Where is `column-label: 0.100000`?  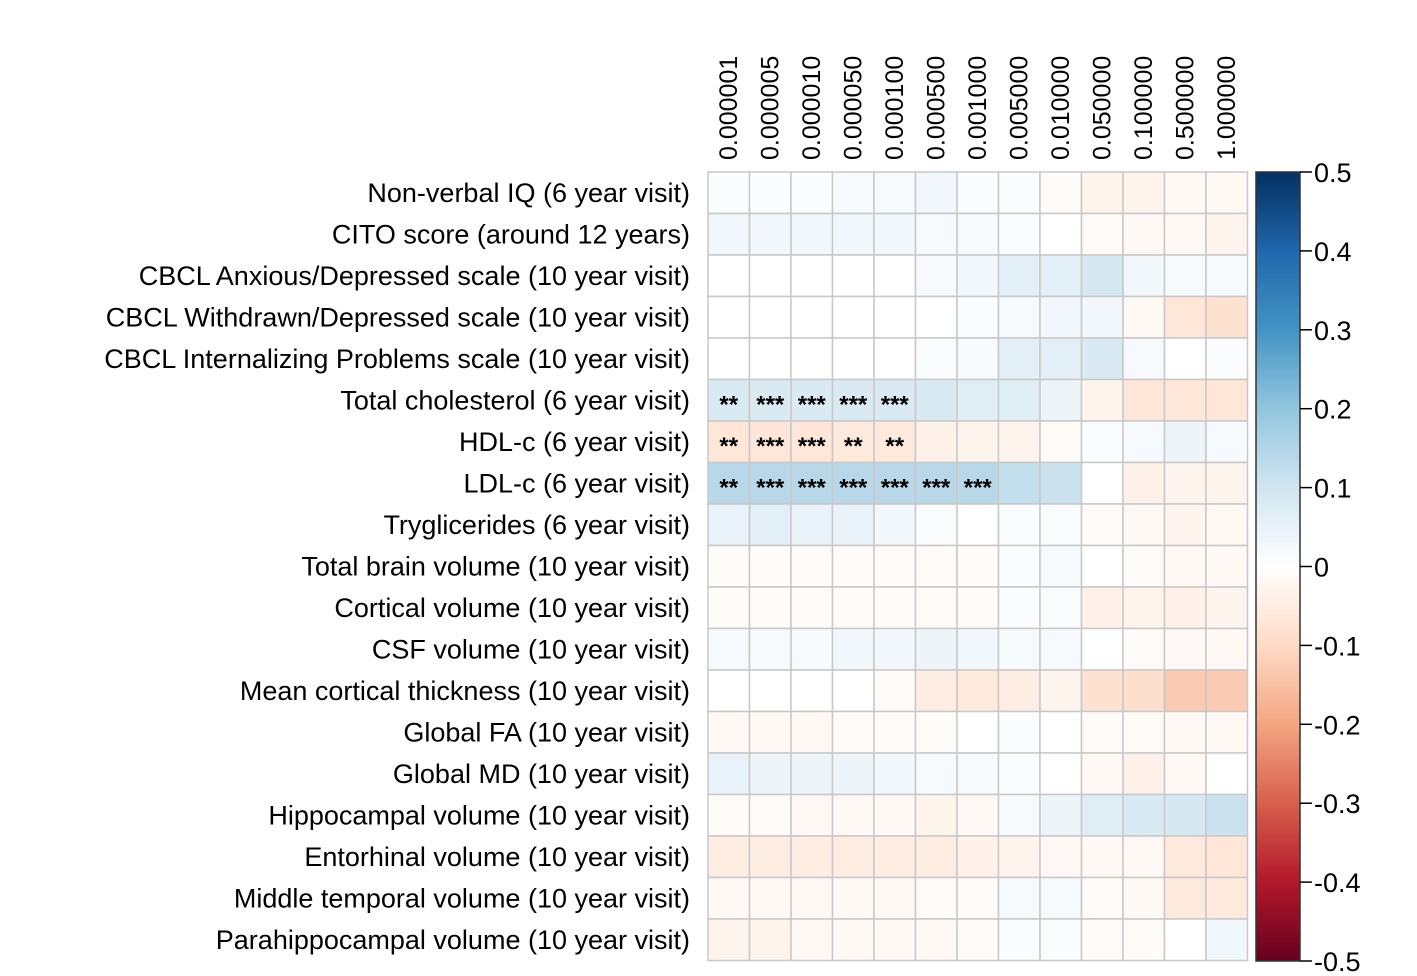
column-label: 0.100000 is located at coordinates (1144, 108).